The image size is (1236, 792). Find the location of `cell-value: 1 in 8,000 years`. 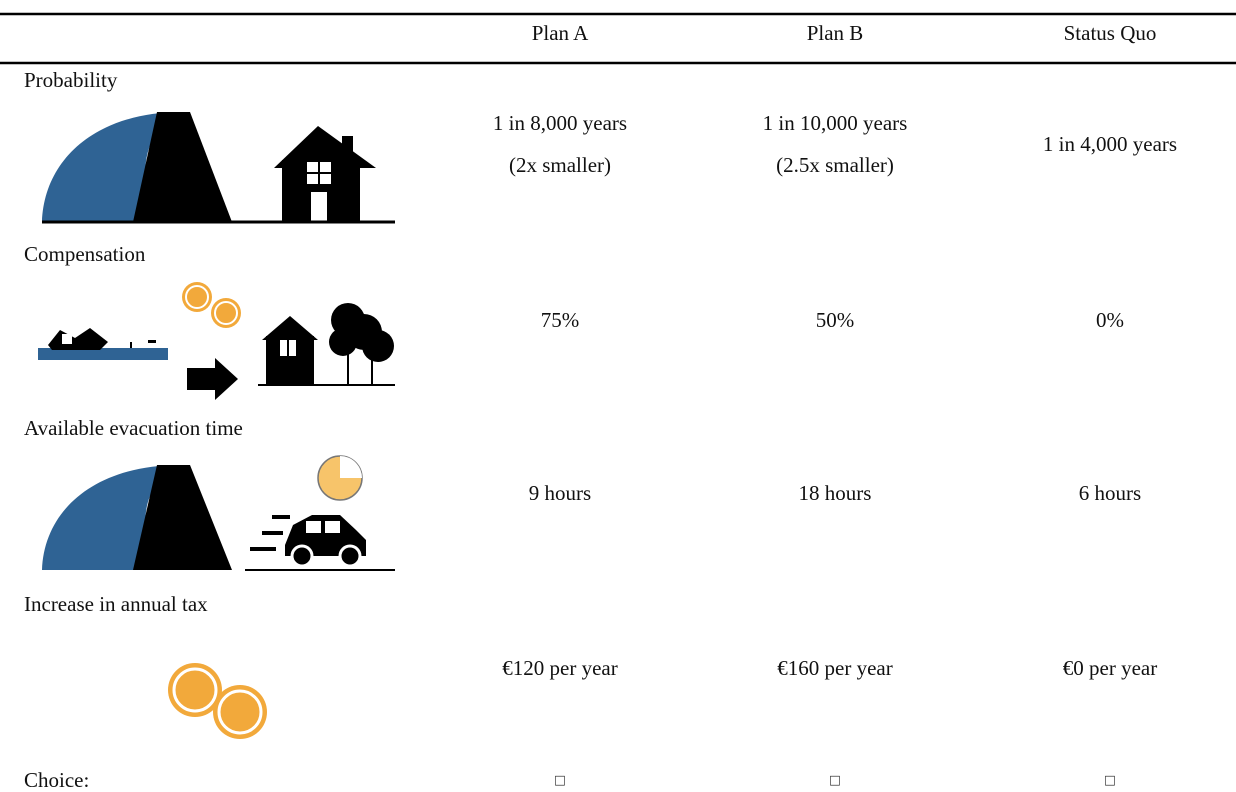

cell-value: 1 in 8,000 years is located at coordinates (560, 123).